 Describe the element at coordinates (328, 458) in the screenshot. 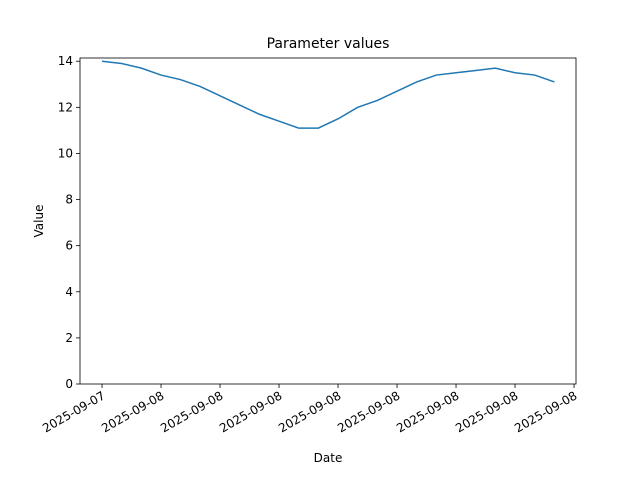

I see `x-axis-label: Date` at that location.